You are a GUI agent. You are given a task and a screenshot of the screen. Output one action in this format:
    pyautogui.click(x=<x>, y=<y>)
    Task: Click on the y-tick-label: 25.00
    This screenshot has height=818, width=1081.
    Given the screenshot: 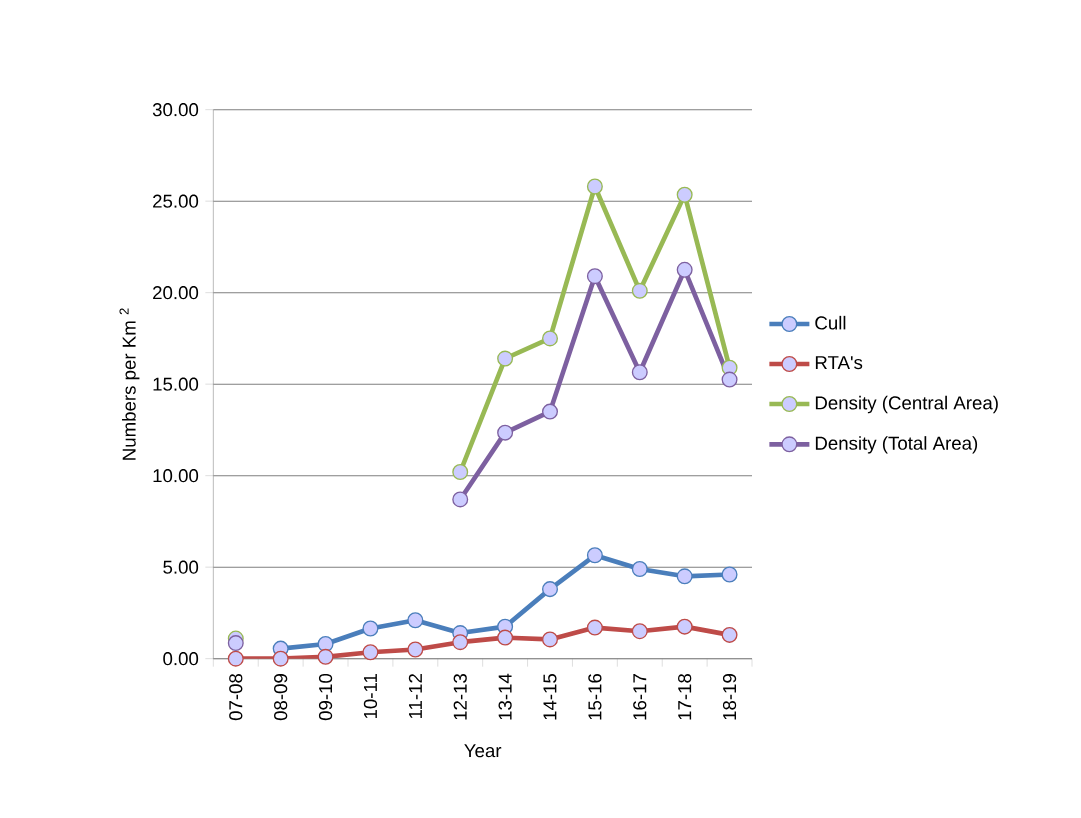 What is the action you would take?
    pyautogui.click(x=176, y=201)
    